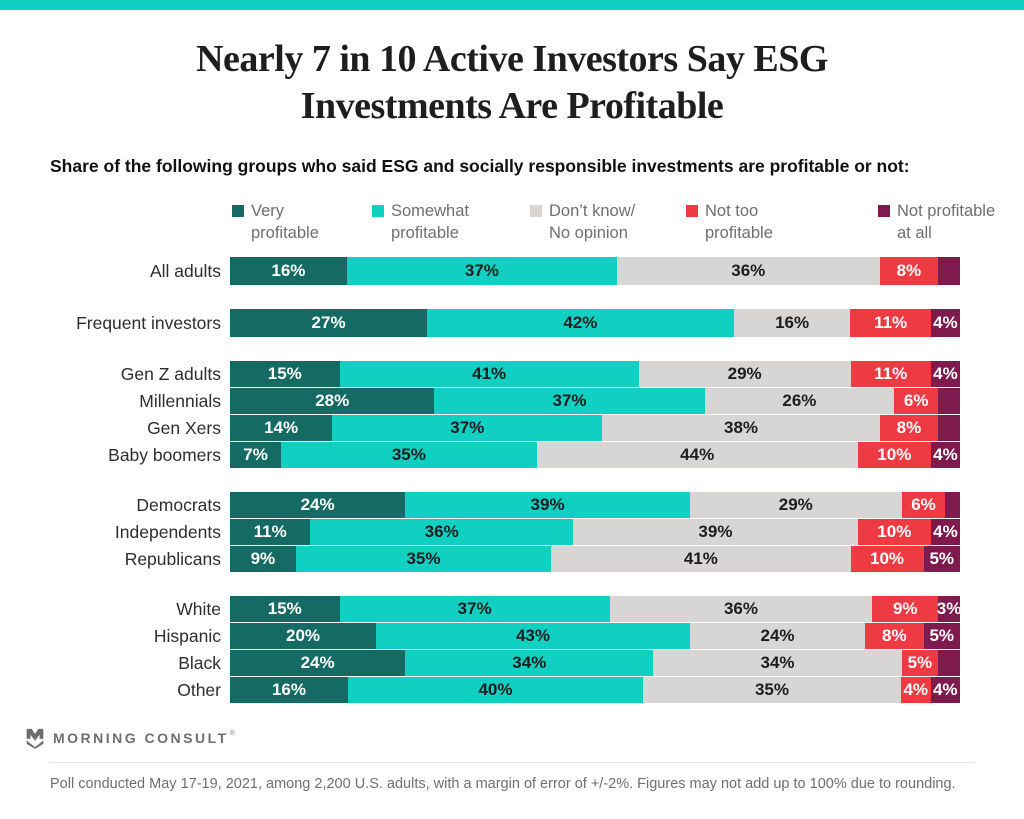 This screenshot has width=1024, height=819. Describe the element at coordinates (332, 401) in the screenshot. I see `bar-segment-very-profitable: 28%` at that location.